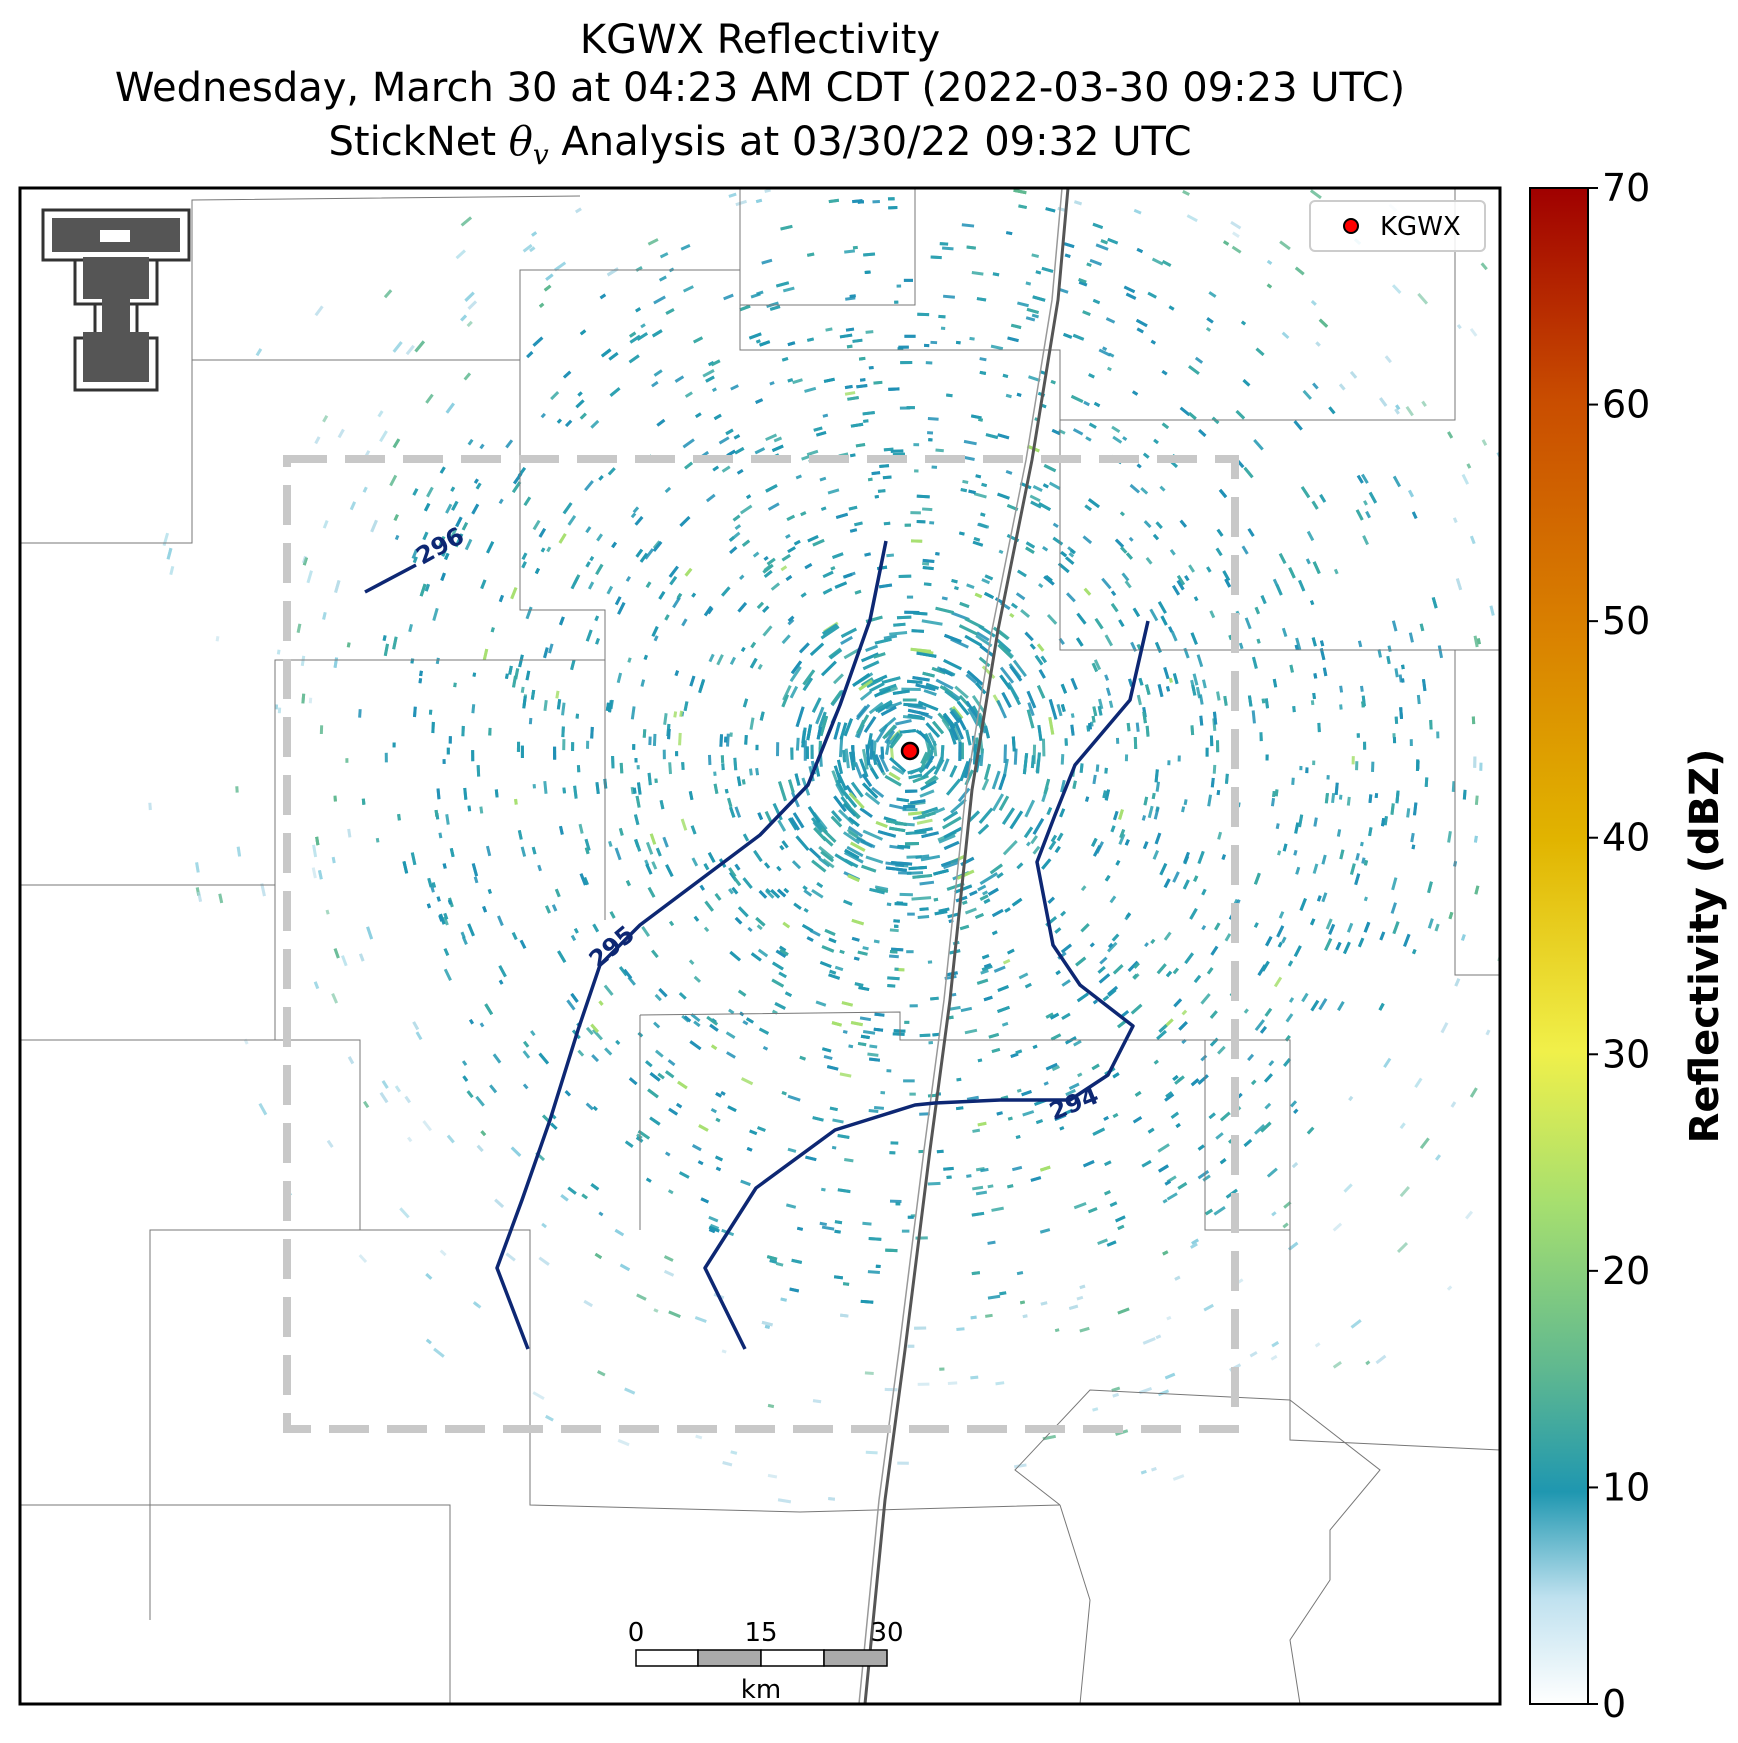 Image resolution: width=1738 pixels, height=1743 pixels. I want to click on colorbar-tick-label: 50, so click(1626, 621).